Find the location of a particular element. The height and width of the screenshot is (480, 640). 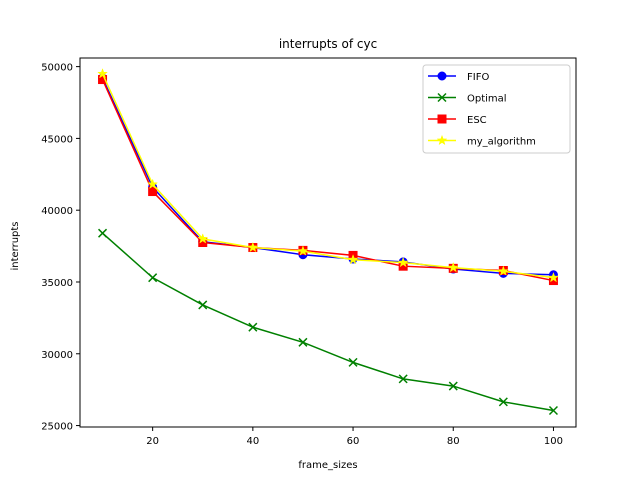

legend-label: Optimal is located at coordinates (487, 99).